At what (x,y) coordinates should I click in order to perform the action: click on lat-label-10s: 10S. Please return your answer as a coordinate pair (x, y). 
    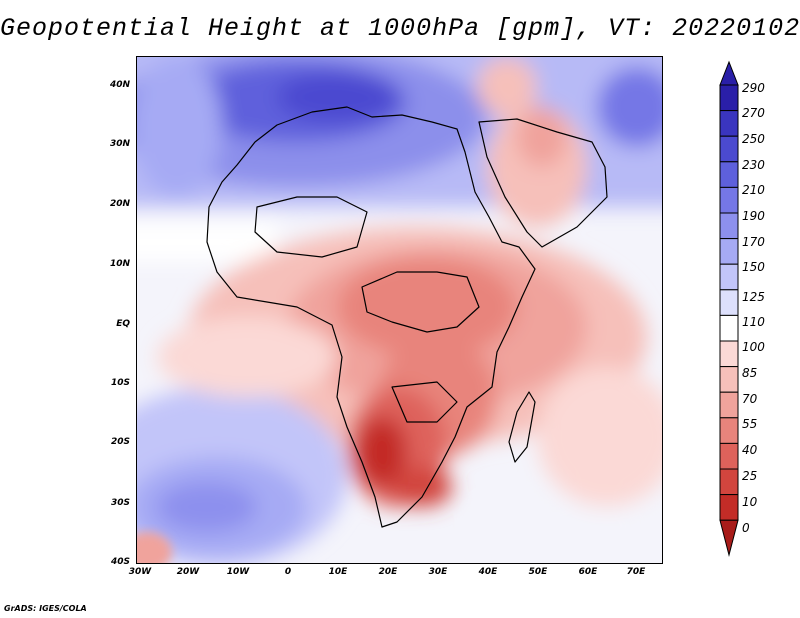
    Looking at the image, I should click on (120, 383).